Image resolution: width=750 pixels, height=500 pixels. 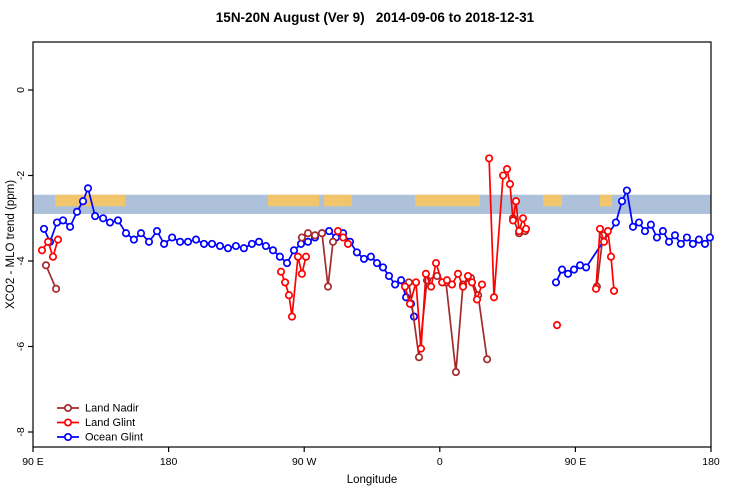 I want to click on y-tick-label: -8, so click(x=21, y=431).